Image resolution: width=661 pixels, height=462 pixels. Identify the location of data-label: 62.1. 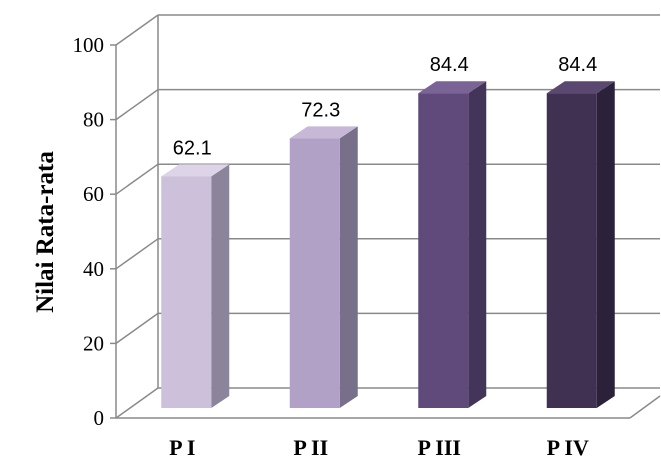
(192, 148).